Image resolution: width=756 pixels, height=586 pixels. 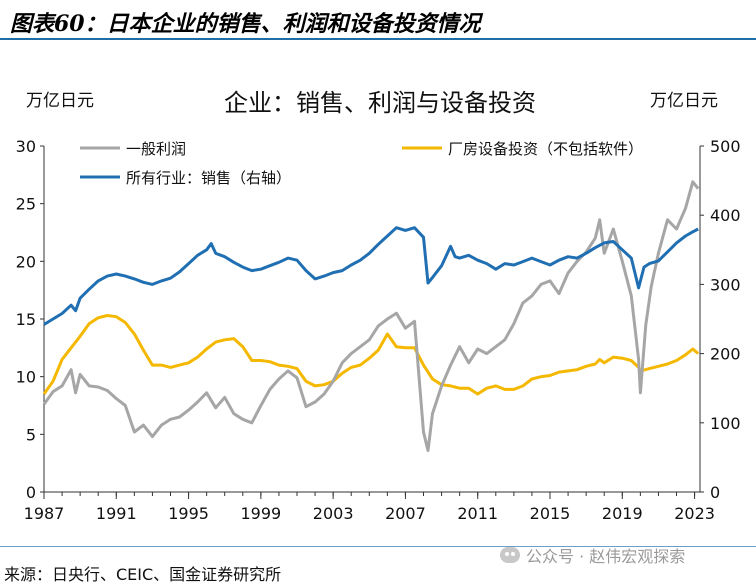 What do you see at coordinates (510, 555) in the screenshot?
I see `wechat-icon` at bounding box center [510, 555].